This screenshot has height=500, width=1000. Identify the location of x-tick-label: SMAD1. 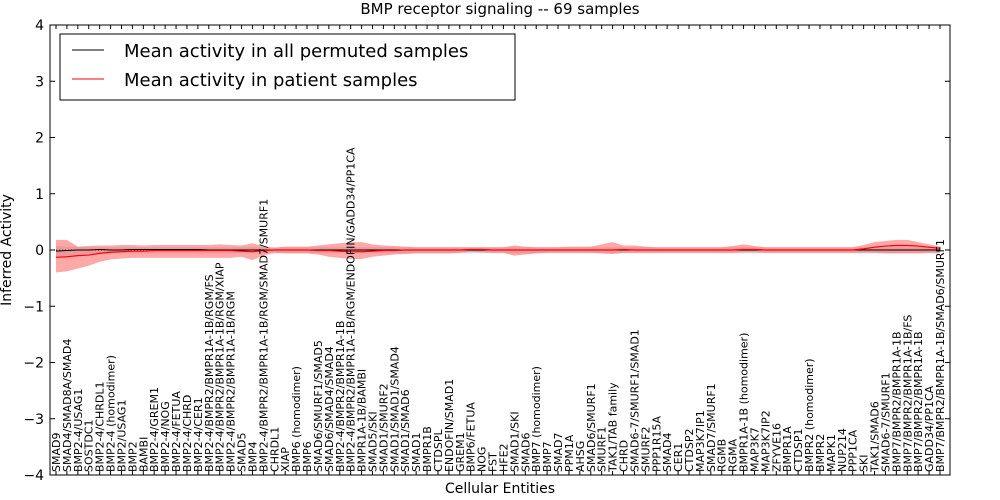
(416, 452).